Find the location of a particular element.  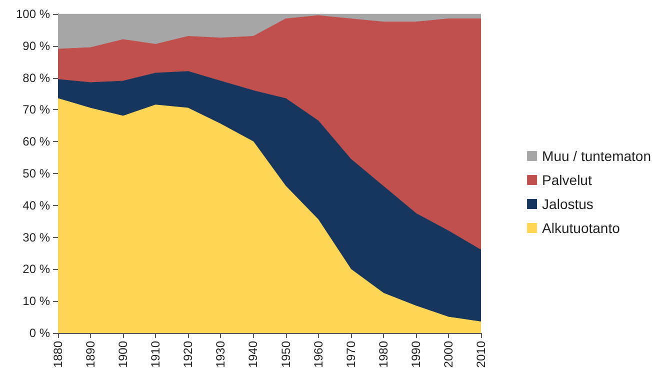

x-tick-label: 2000 is located at coordinates (448, 354).